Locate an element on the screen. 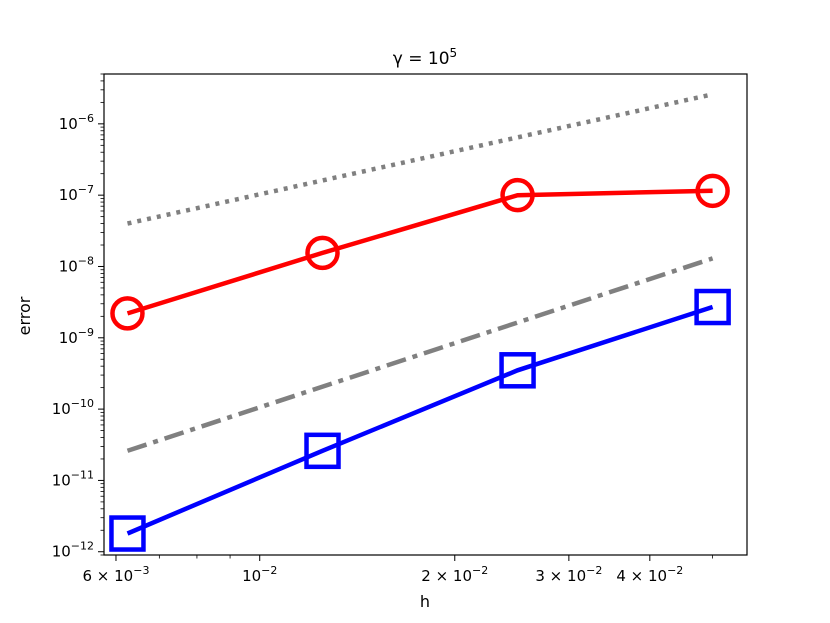 This screenshot has height=623, width=830. x-tick-label: 4 × 10⁻² is located at coordinates (649, 574).